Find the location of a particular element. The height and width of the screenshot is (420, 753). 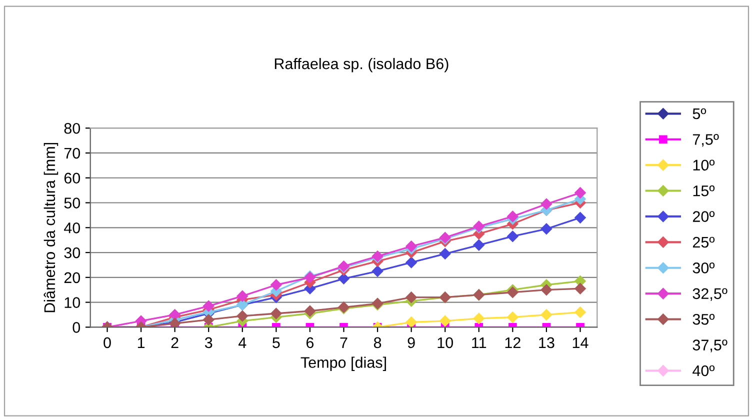

legend-label: 35º is located at coordinates (703, 319).